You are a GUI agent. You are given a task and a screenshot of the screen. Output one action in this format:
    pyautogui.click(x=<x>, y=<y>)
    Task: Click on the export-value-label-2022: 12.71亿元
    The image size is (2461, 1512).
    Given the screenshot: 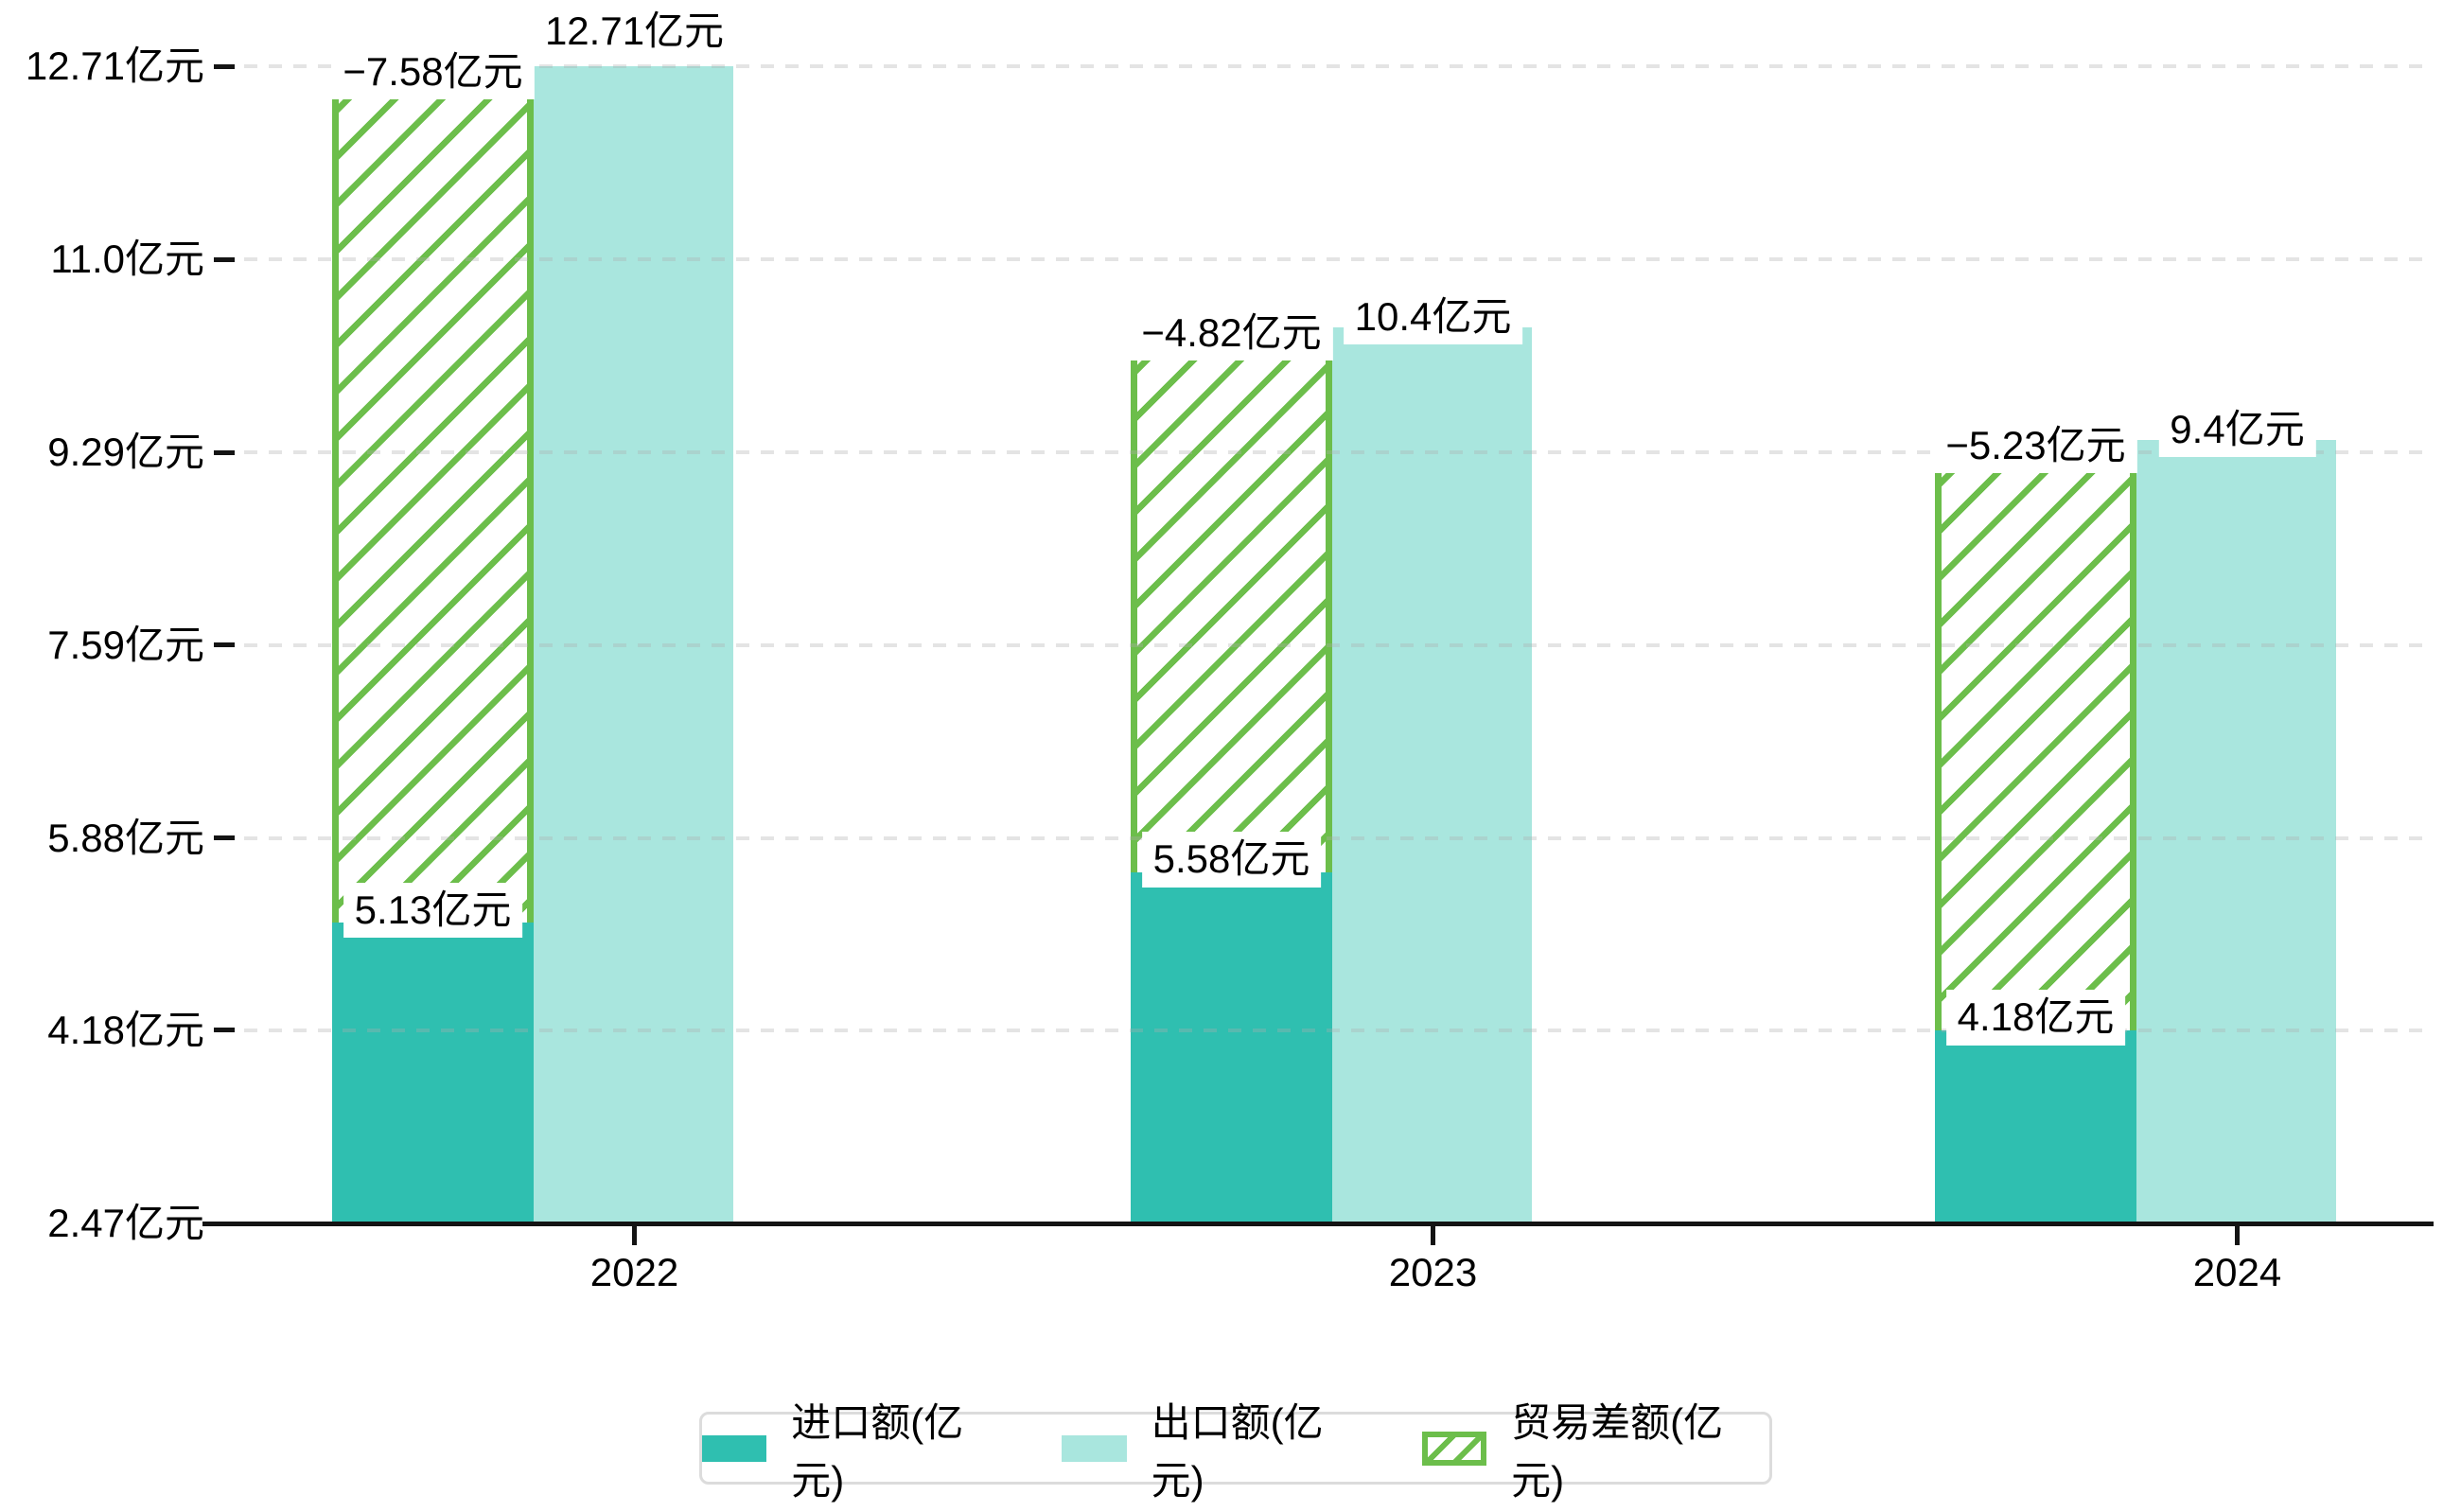 What is the action you would take?
    pyautogui.click(x=634, y=31)
    